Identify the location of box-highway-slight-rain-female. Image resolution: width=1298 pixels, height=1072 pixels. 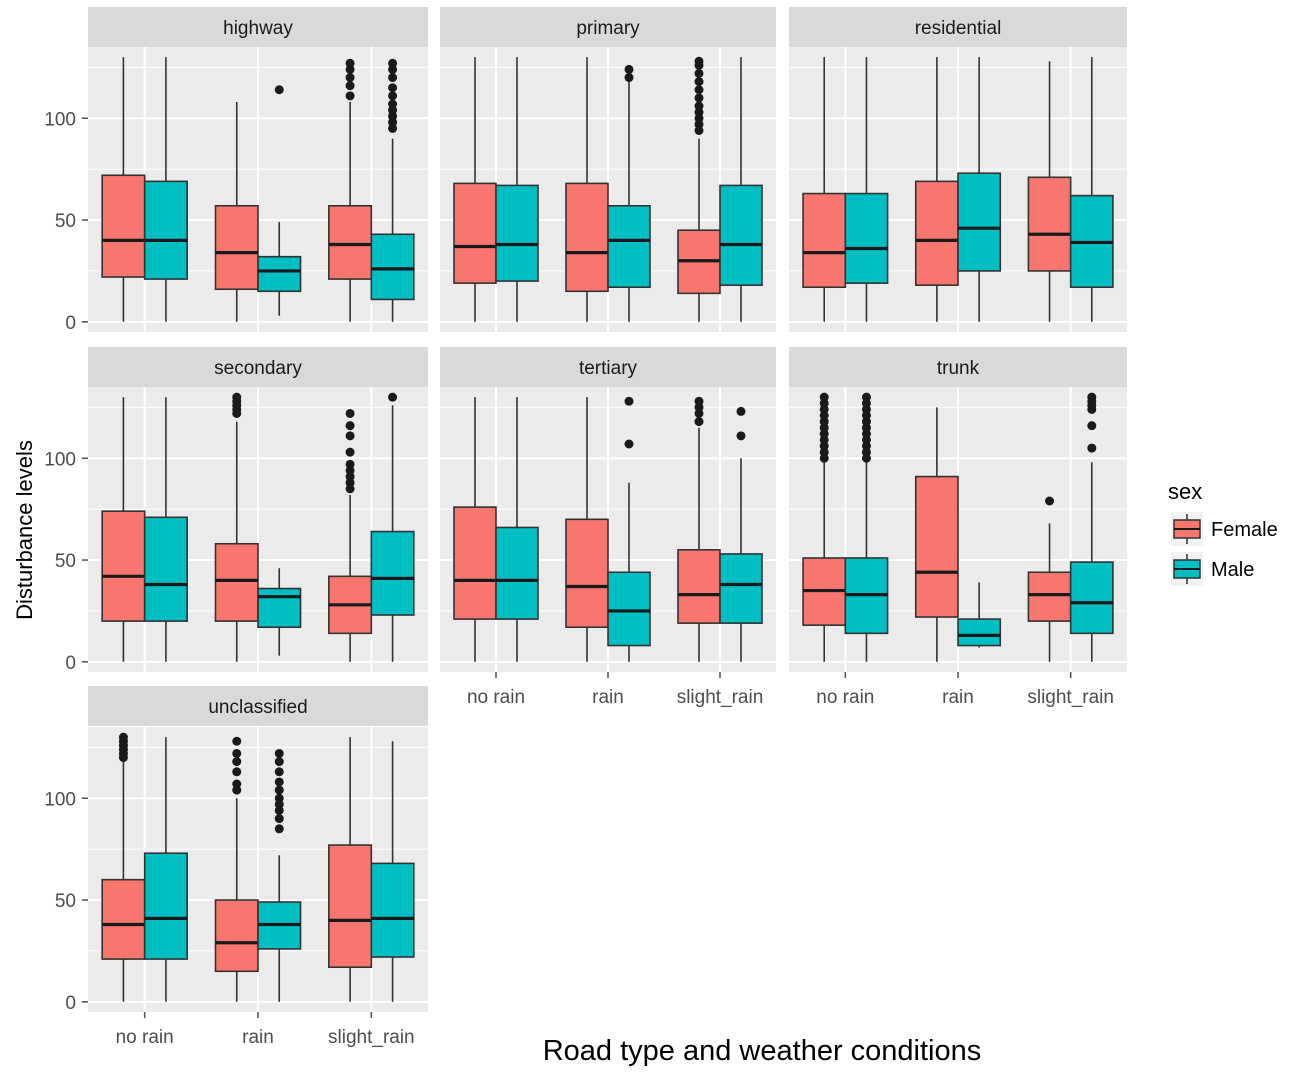
(350, 242).